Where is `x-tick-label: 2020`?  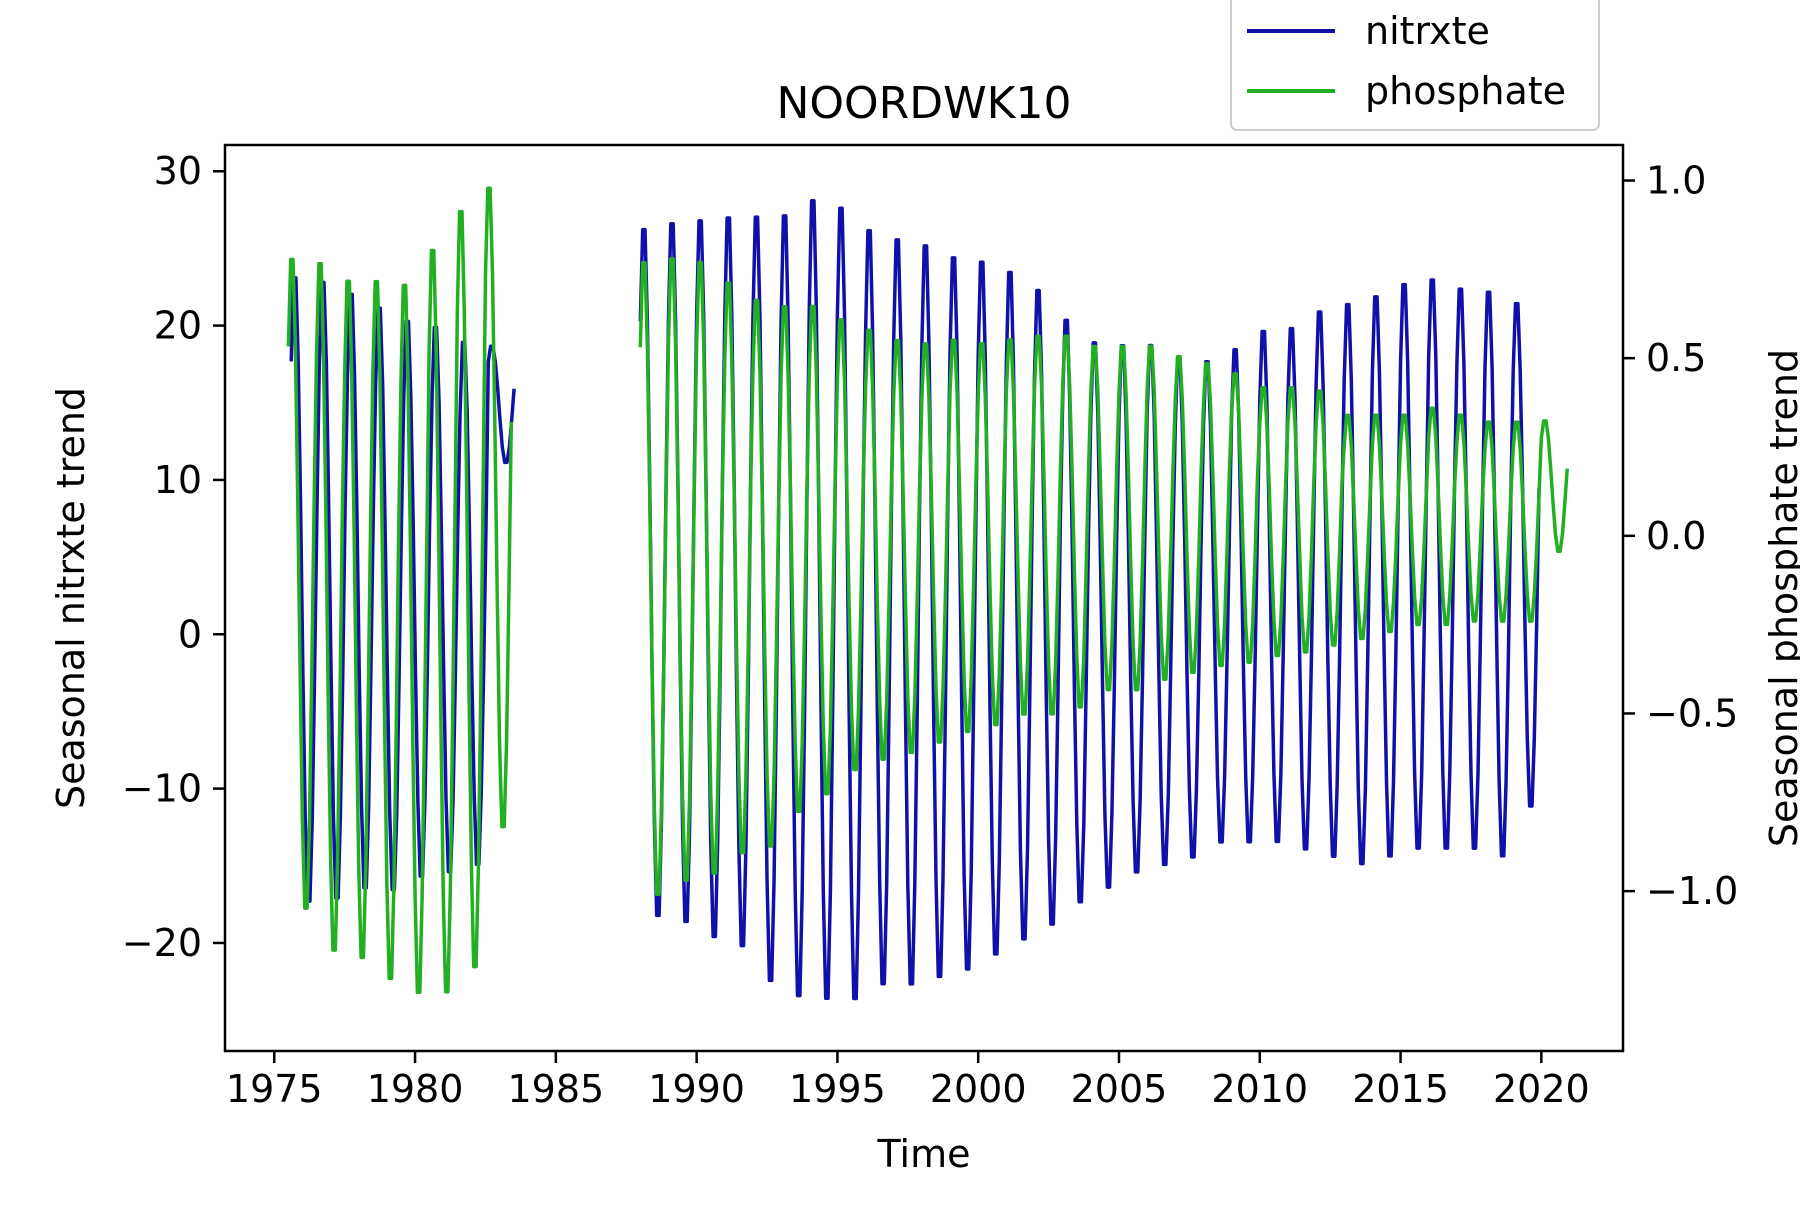
x-tick-label: 2020 is located at coordinates (1541, 1089).